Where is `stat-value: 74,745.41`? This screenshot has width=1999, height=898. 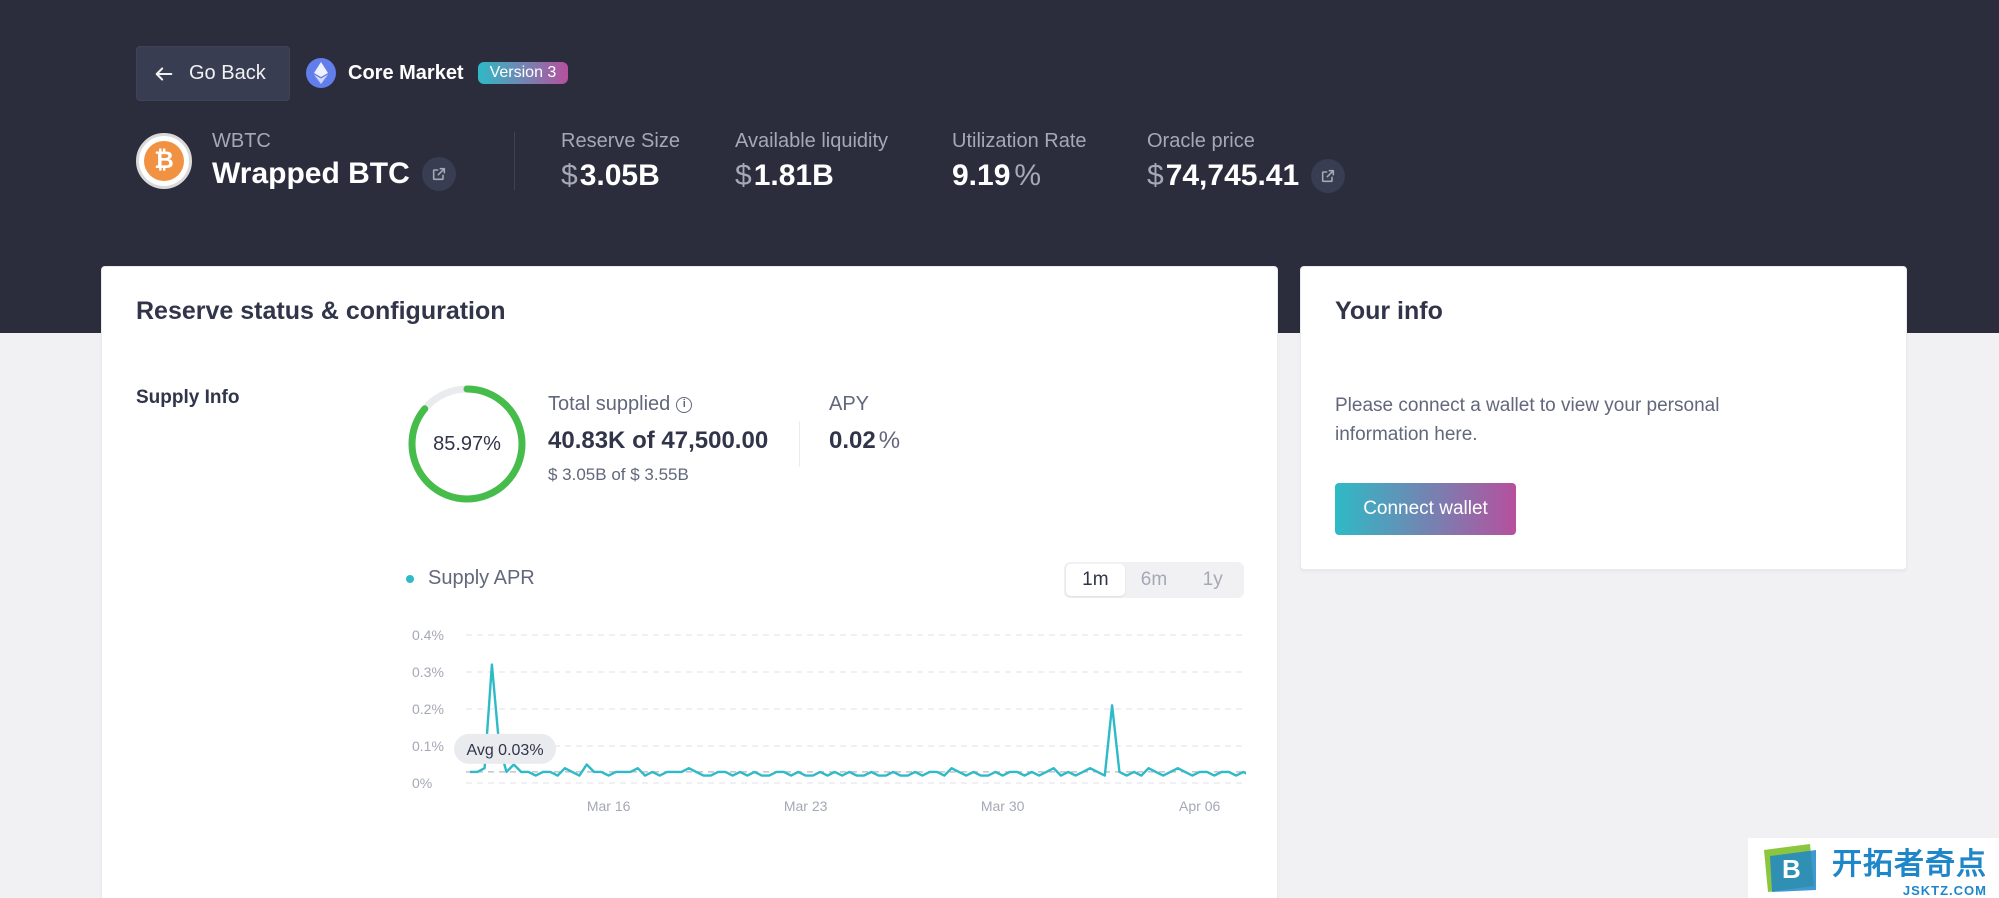
stat-value: 74,745.41 is located at coordinates (1232, 175).